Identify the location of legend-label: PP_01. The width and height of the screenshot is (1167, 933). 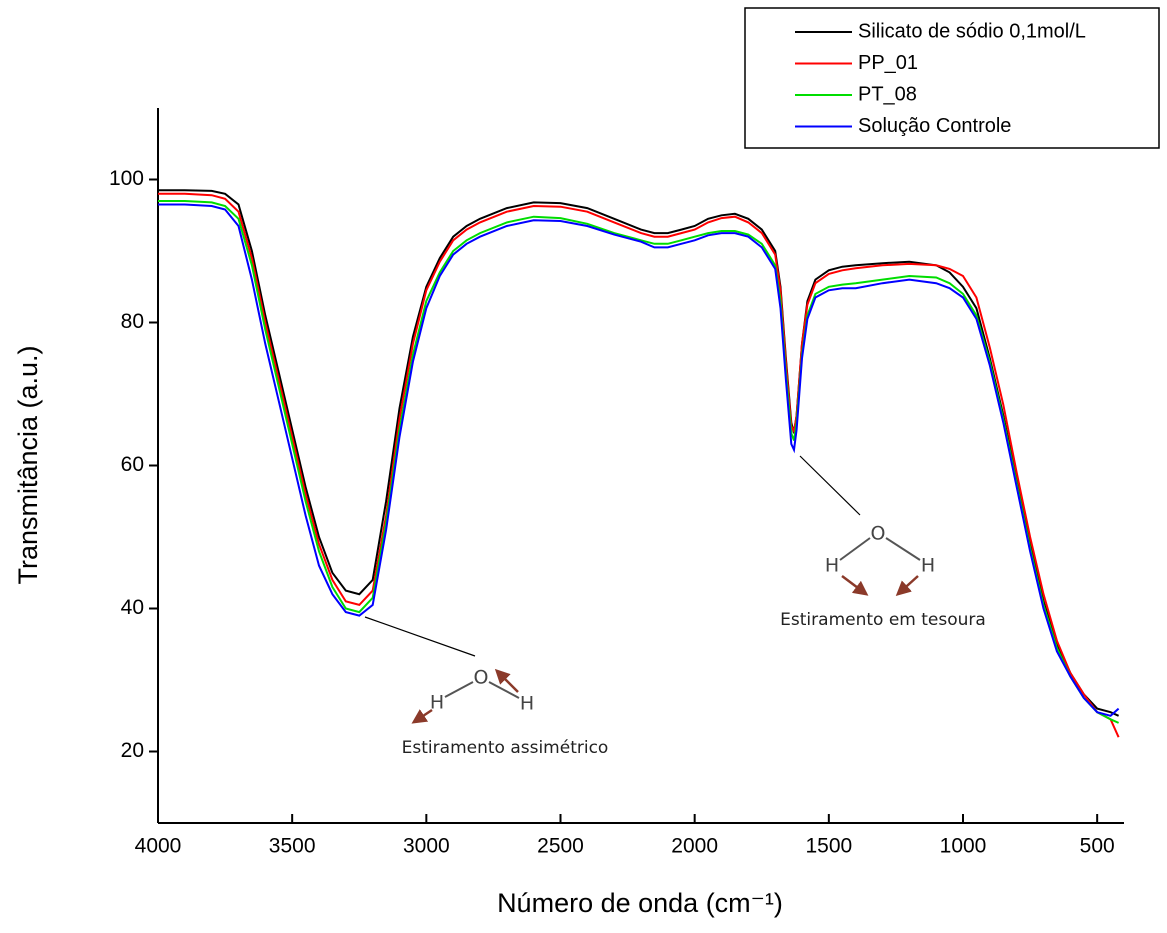
(888, 63).